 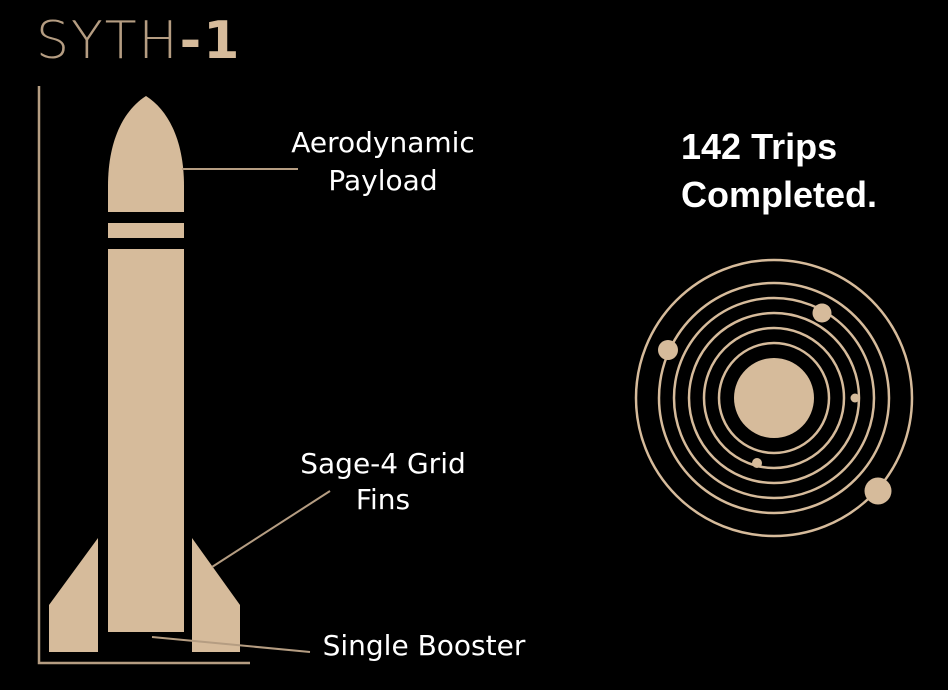 What do you see at coordinates (271, 529) in the screenshot?
I see `fins-leader-line` at bounding box center [271, 529].